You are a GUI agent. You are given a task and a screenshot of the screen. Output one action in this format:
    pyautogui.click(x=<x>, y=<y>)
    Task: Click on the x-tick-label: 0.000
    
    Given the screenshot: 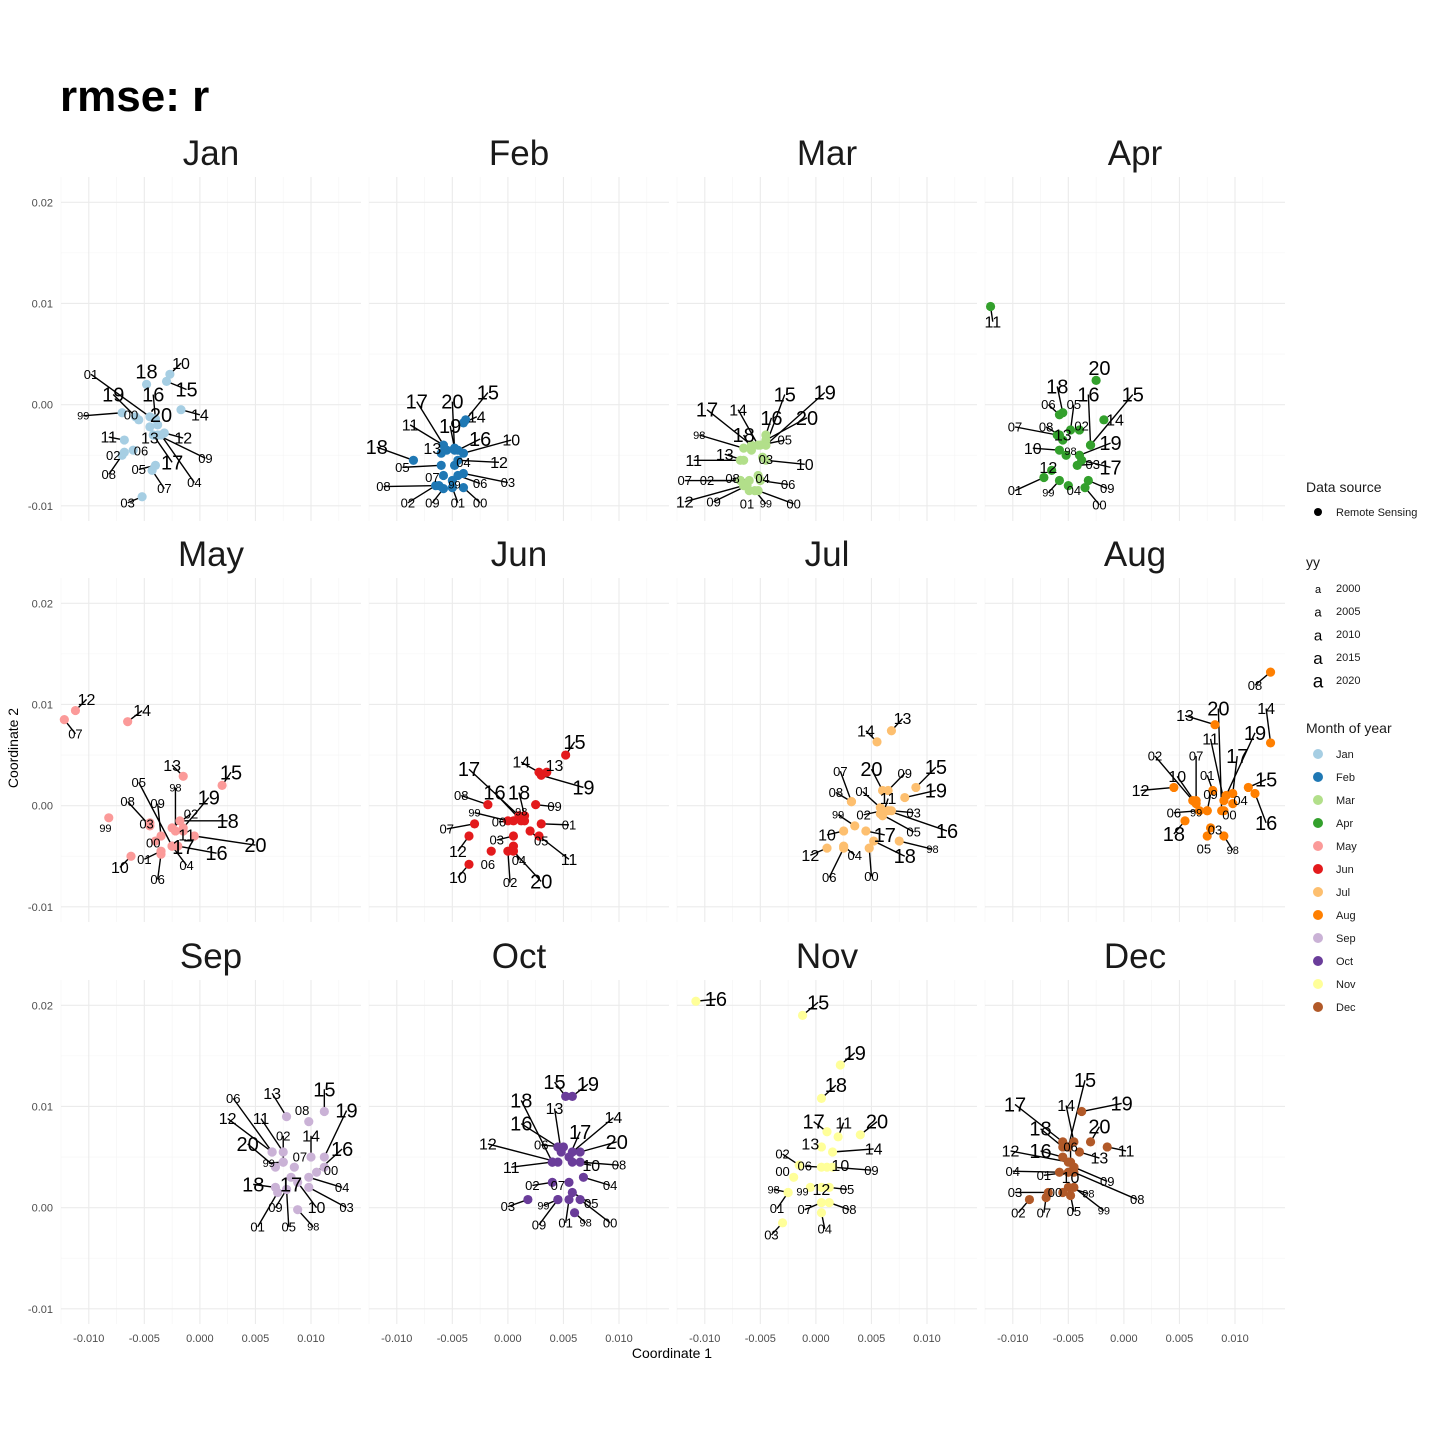 What is the action you would take?
    pyautogui.click(x=816, y=1339)
    